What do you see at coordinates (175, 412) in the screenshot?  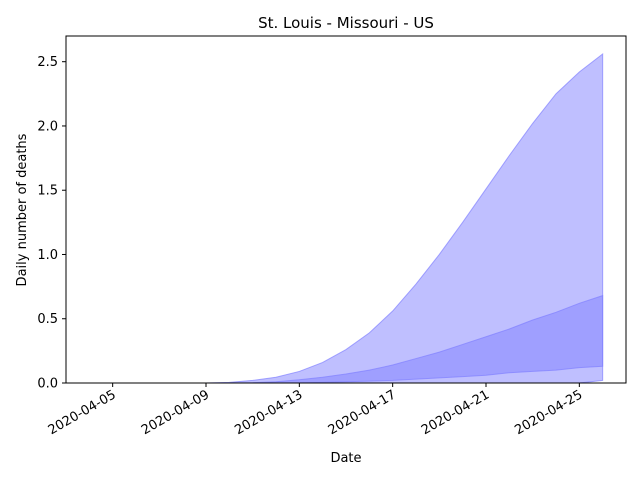 I see `x-tick-label: 2020-04-09` at bounding box center [175, 412].